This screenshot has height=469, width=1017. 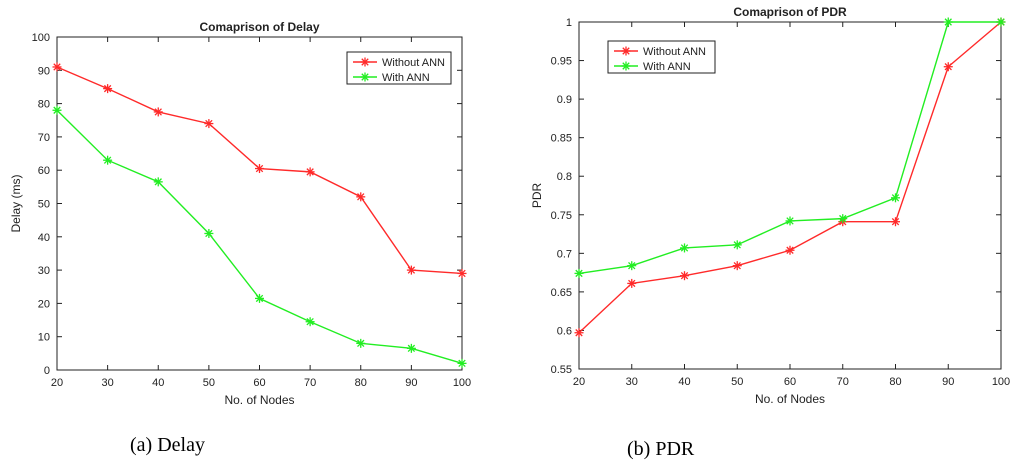 I want to click on delay-y-tick-label: 40, so click(x=44, y=238).